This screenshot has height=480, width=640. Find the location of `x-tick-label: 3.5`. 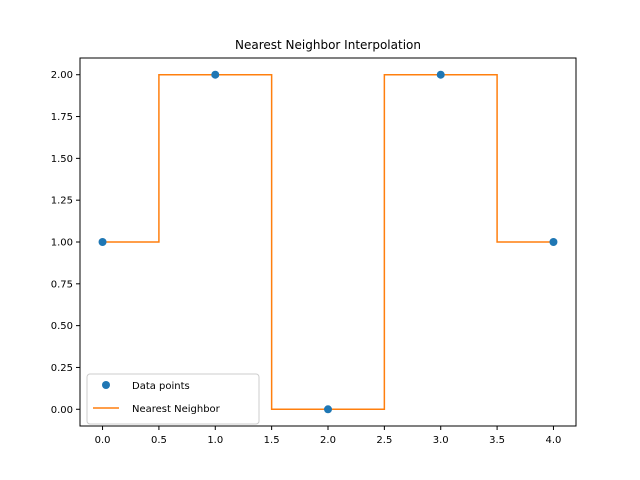

x-tick-label: 3.5 is located at coordinates (497, 440).